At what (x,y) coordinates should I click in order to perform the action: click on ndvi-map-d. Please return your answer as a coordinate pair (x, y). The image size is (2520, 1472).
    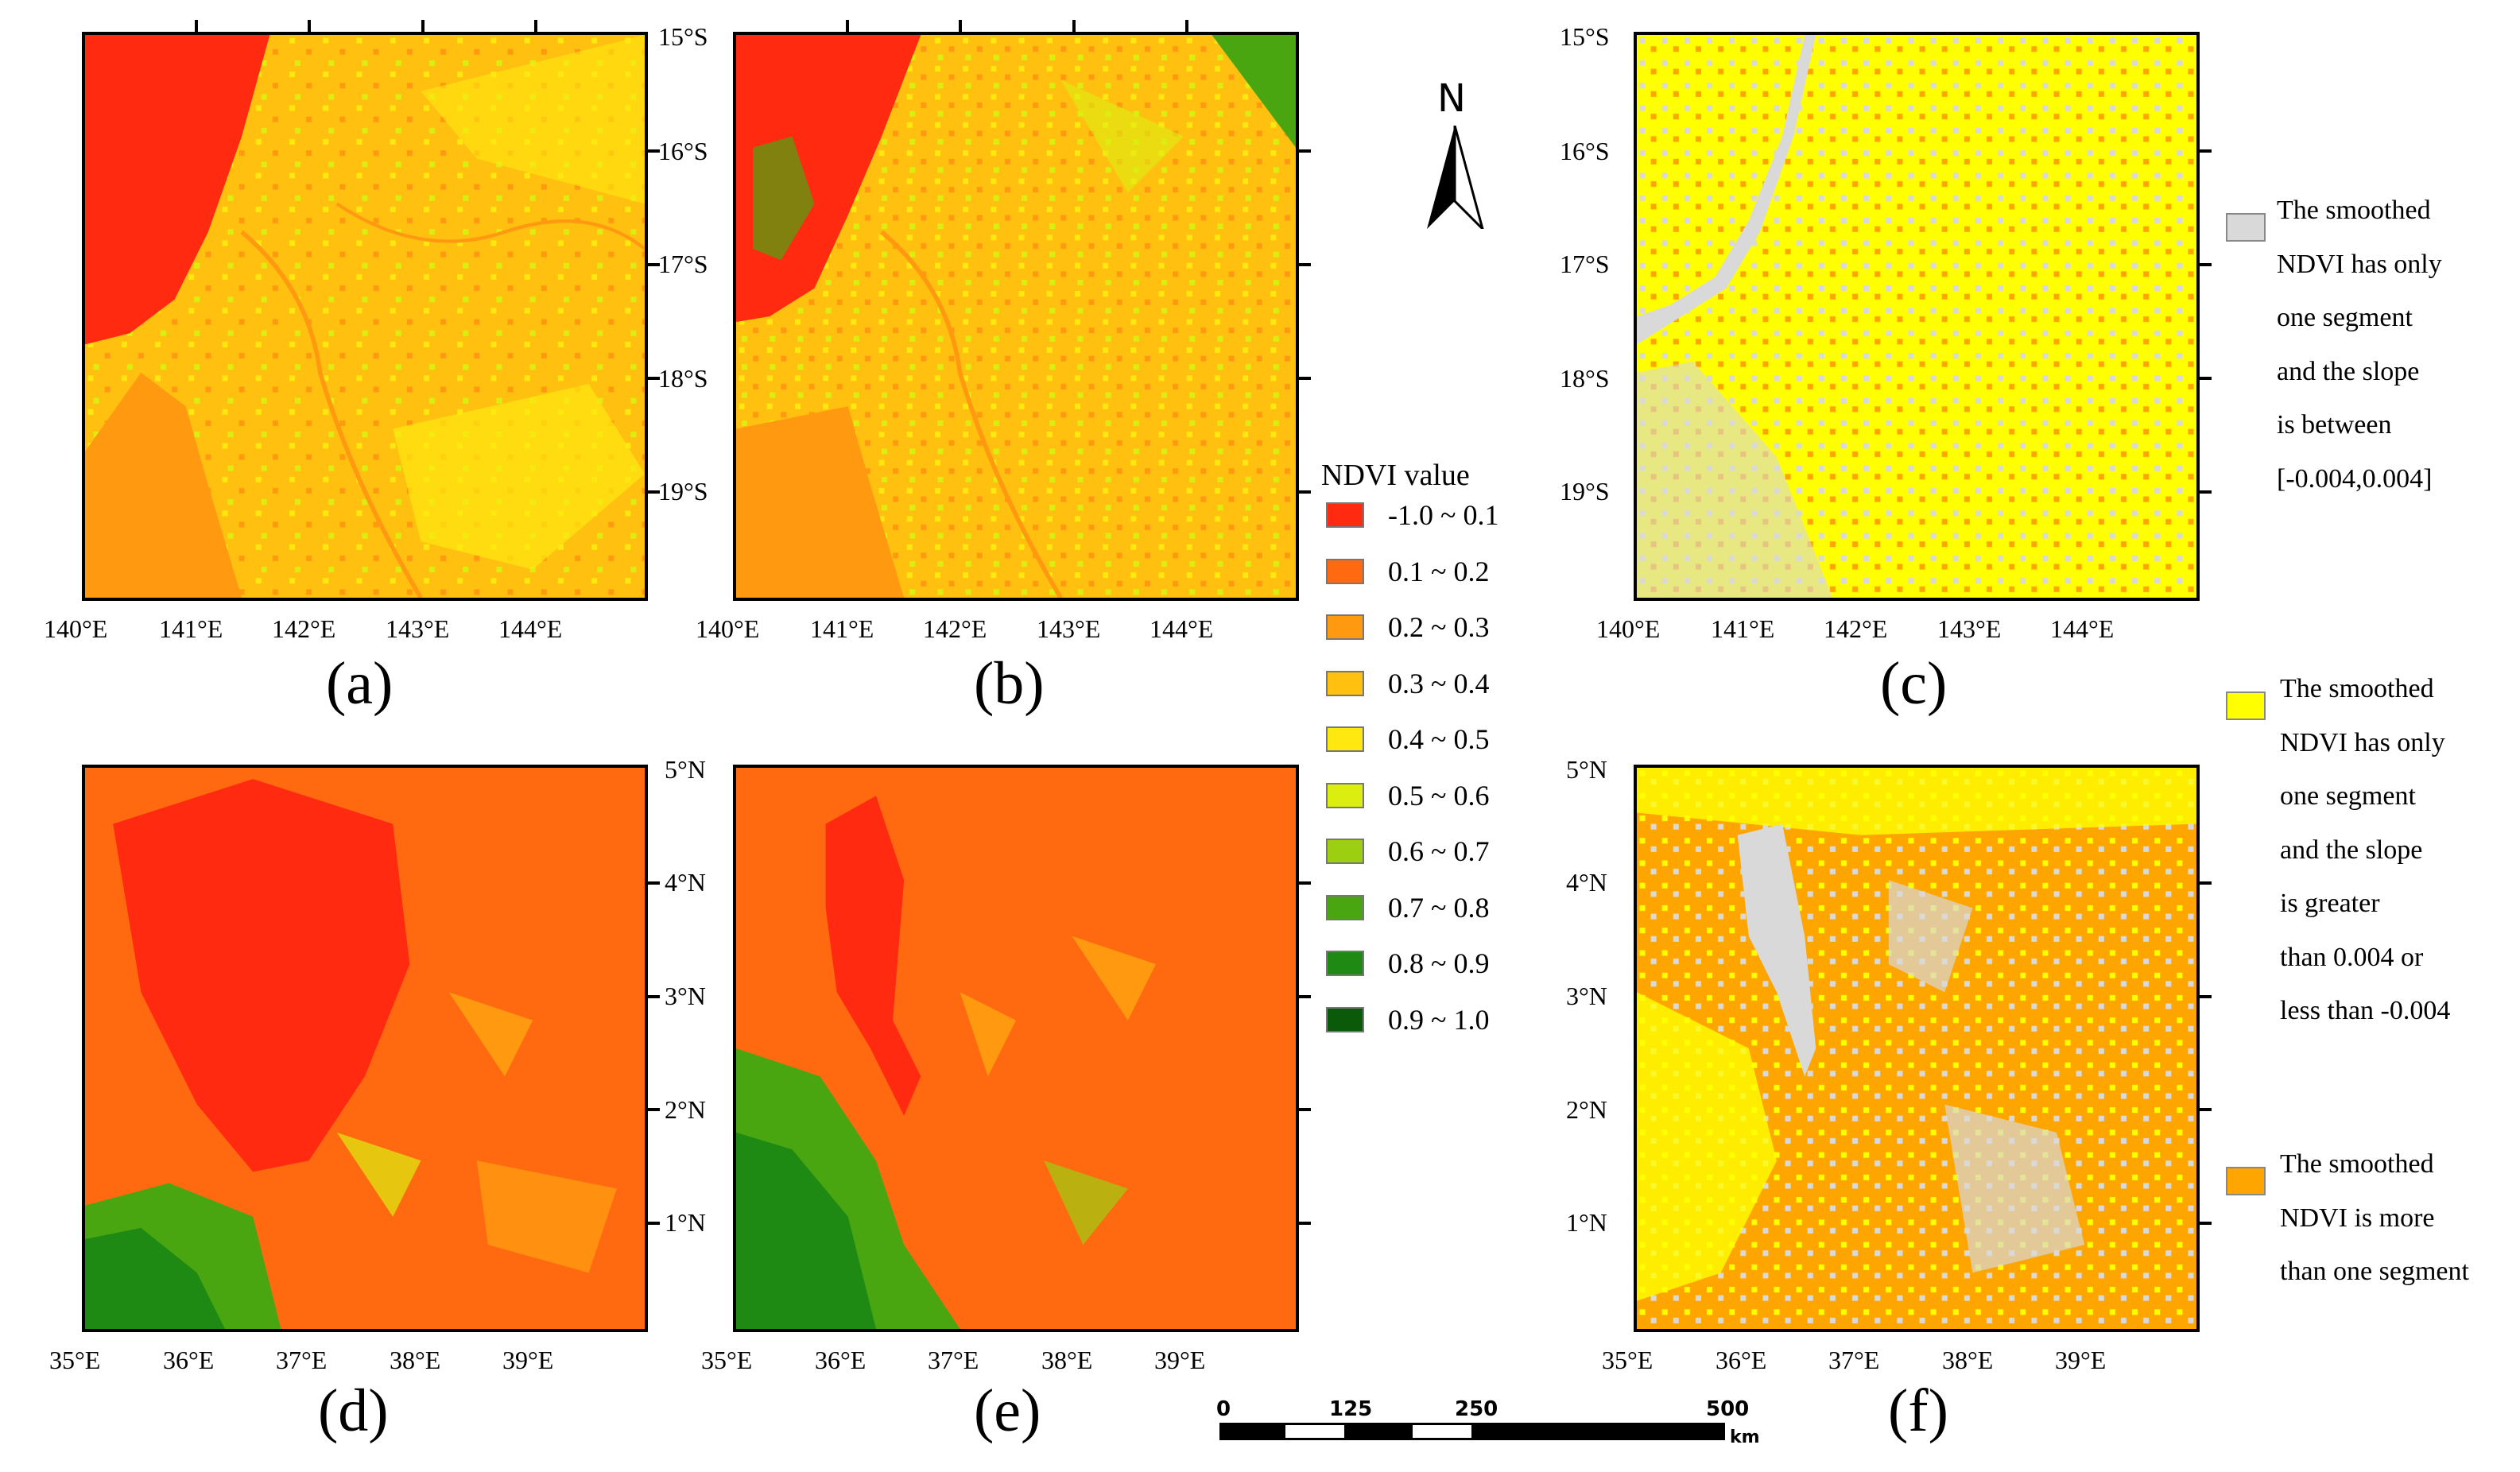
    Looking at the image, I should click on (365, 1048).